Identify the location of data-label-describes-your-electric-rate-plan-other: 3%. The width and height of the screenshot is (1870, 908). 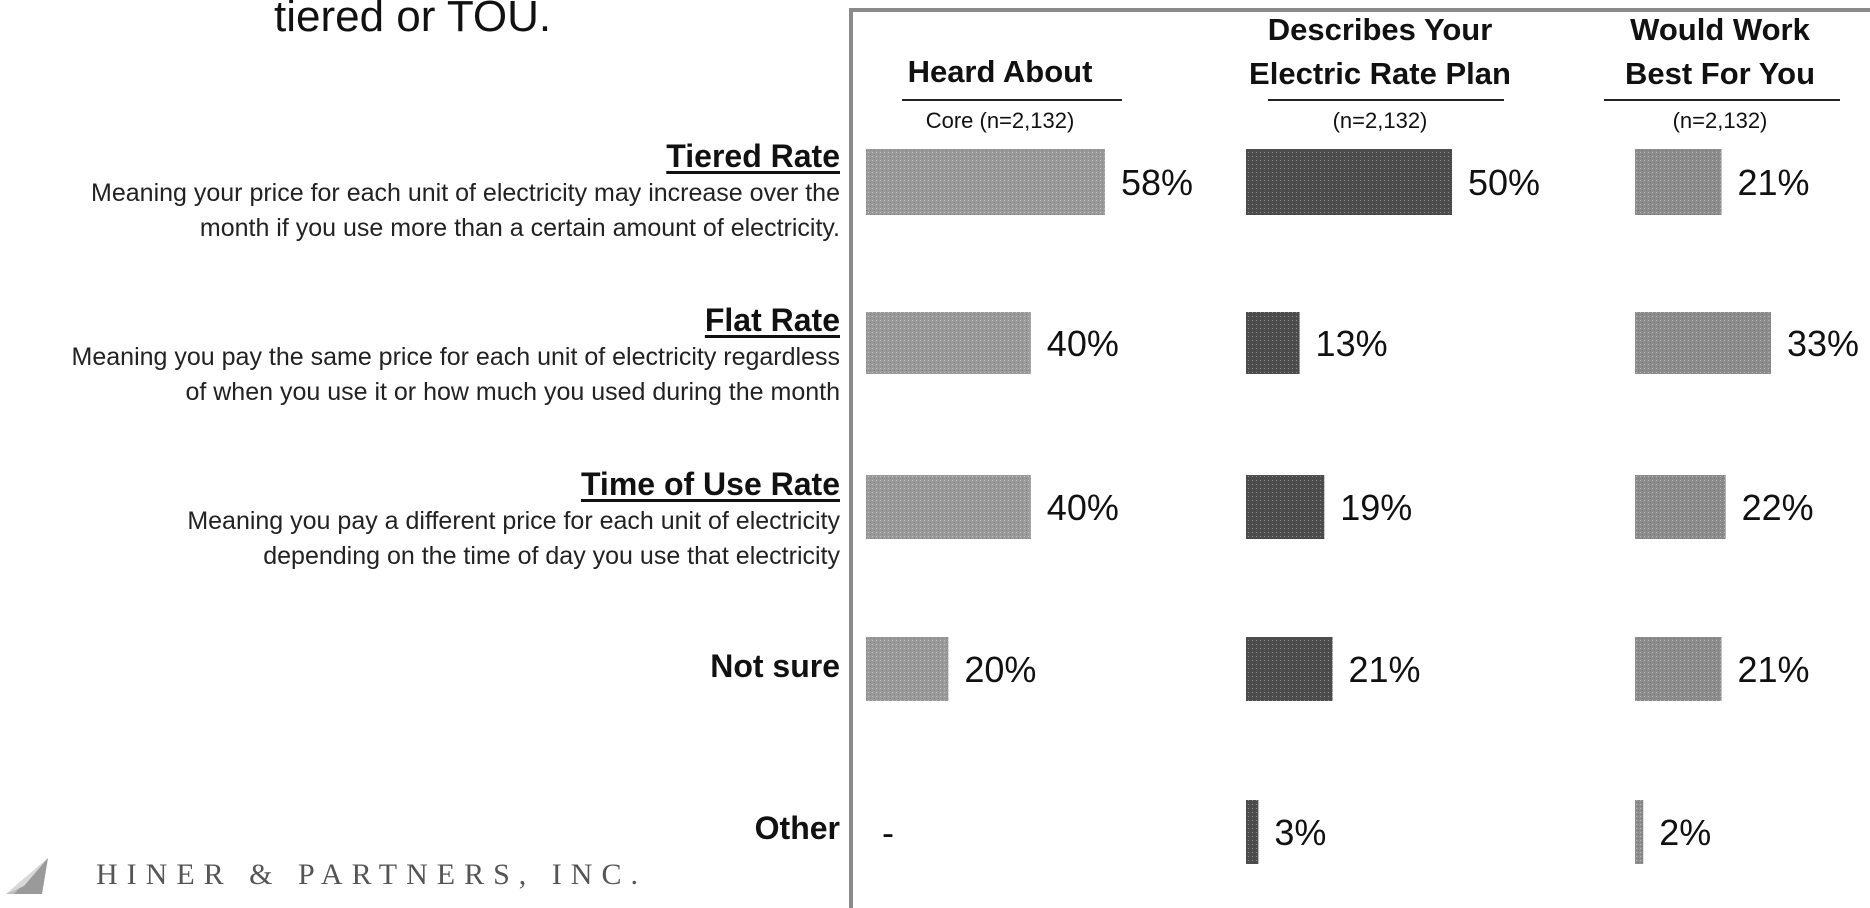
(1300, 832).